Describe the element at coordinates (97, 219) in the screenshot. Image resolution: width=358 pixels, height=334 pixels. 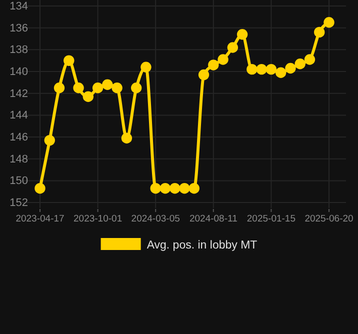
I see `x-tick-label: 2023-10-01` at that location.